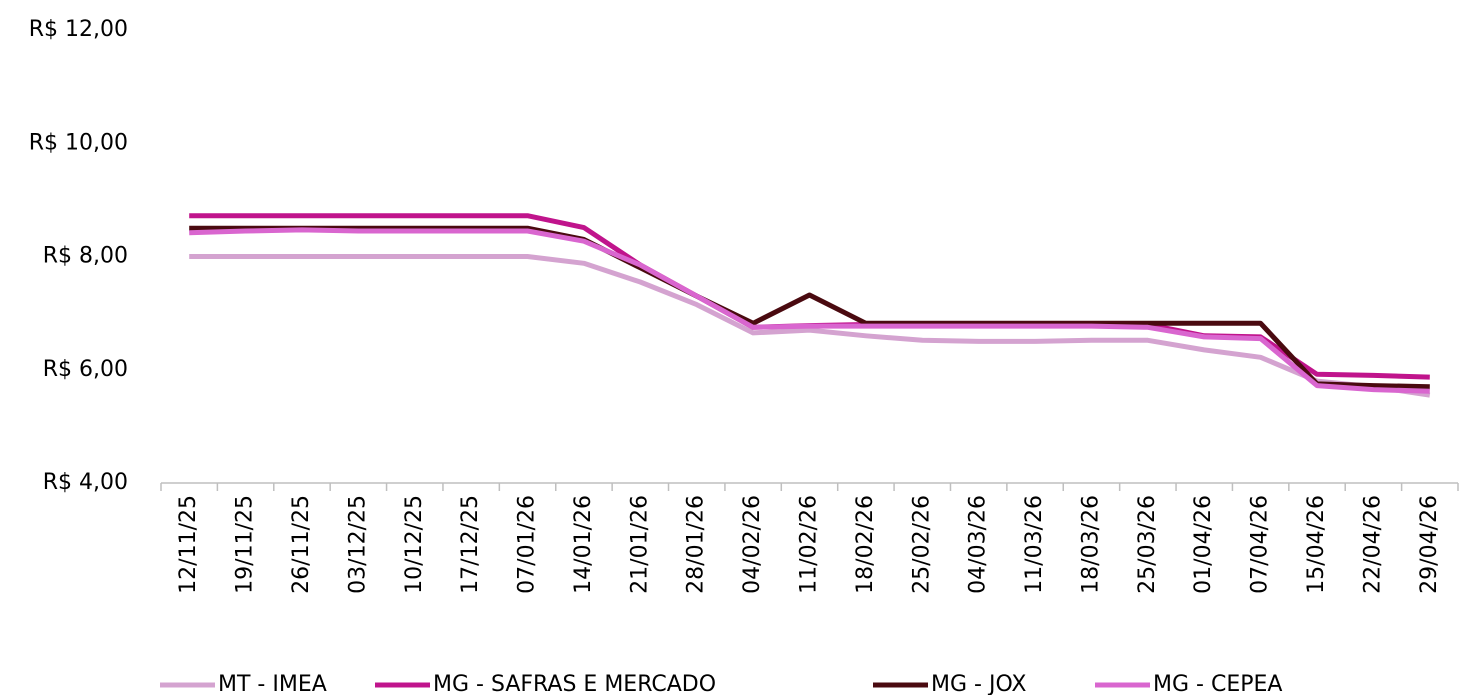 The width and height of the screenshot is (1460, 699). I want to click on x-tick-label: 03/12/25, so click(357, 544).